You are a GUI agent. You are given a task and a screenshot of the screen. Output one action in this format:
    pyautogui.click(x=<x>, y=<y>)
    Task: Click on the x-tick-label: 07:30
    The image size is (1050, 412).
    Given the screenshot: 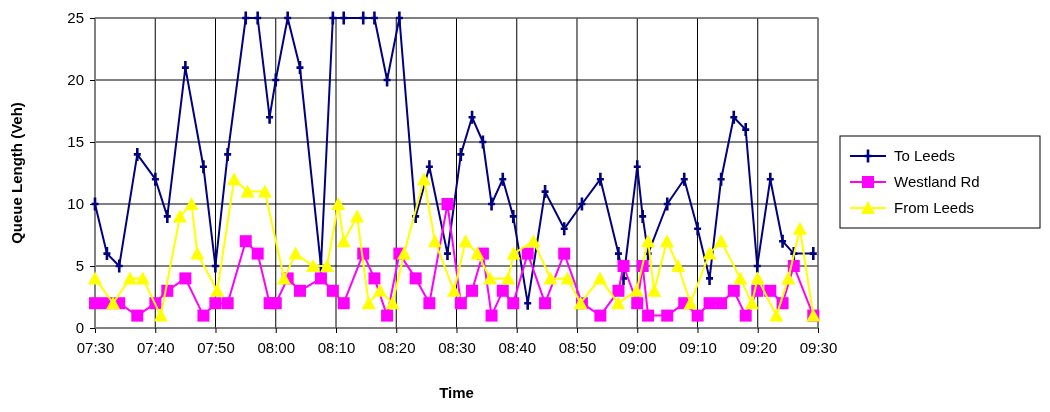 What is the action you would take?
    pyautogui.click(x=95, y=347)
    